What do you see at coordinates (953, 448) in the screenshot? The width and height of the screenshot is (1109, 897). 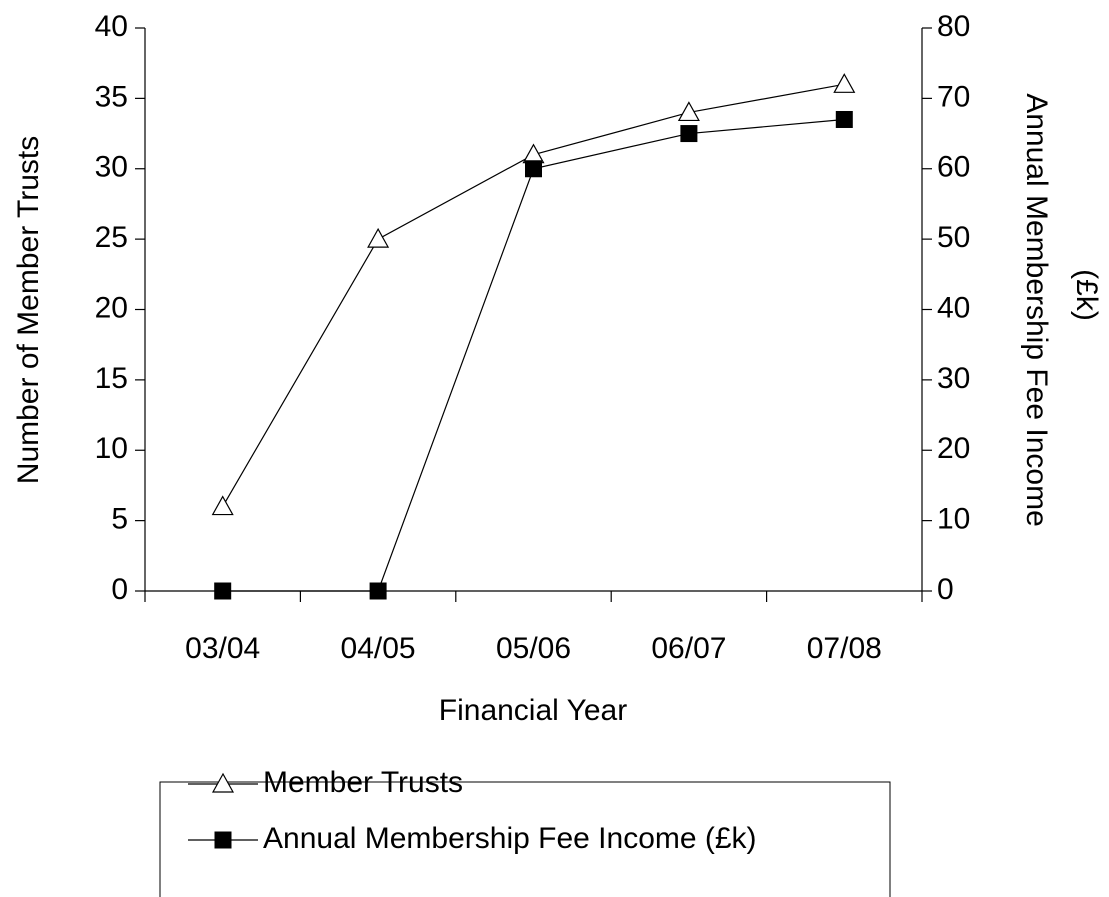 I see `y2-tick-label: 20` at bounding box center [953, 448].